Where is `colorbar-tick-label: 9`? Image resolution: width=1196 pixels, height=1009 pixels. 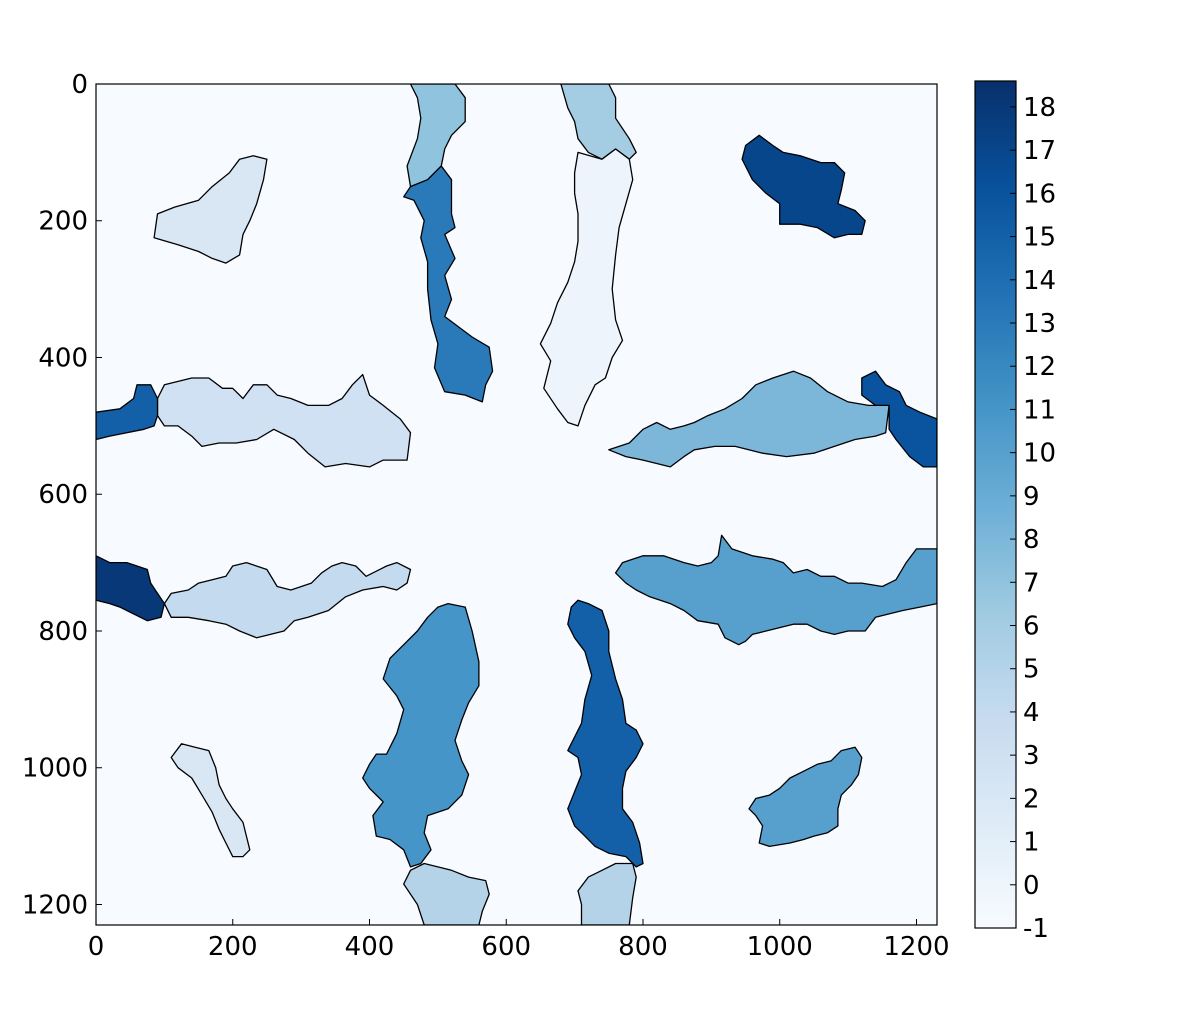 colorbar-tick-label: 9 is located at coordinates (1031, 497).